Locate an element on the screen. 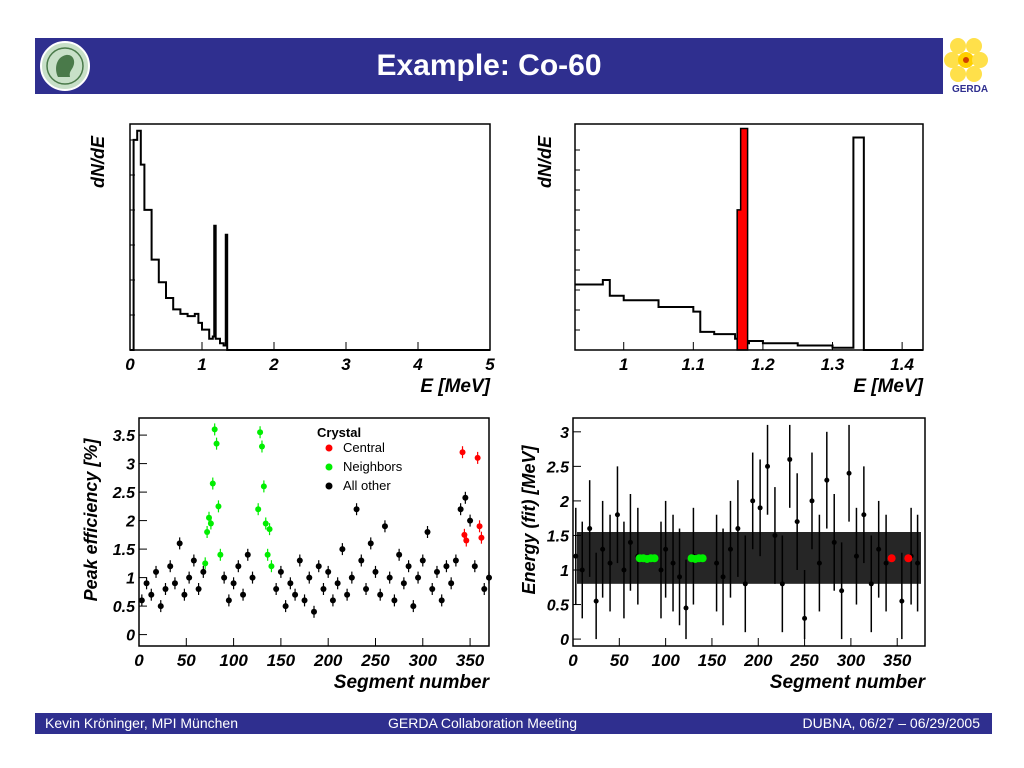  y-tick-label: 1 is located at coordinates (564, 571).